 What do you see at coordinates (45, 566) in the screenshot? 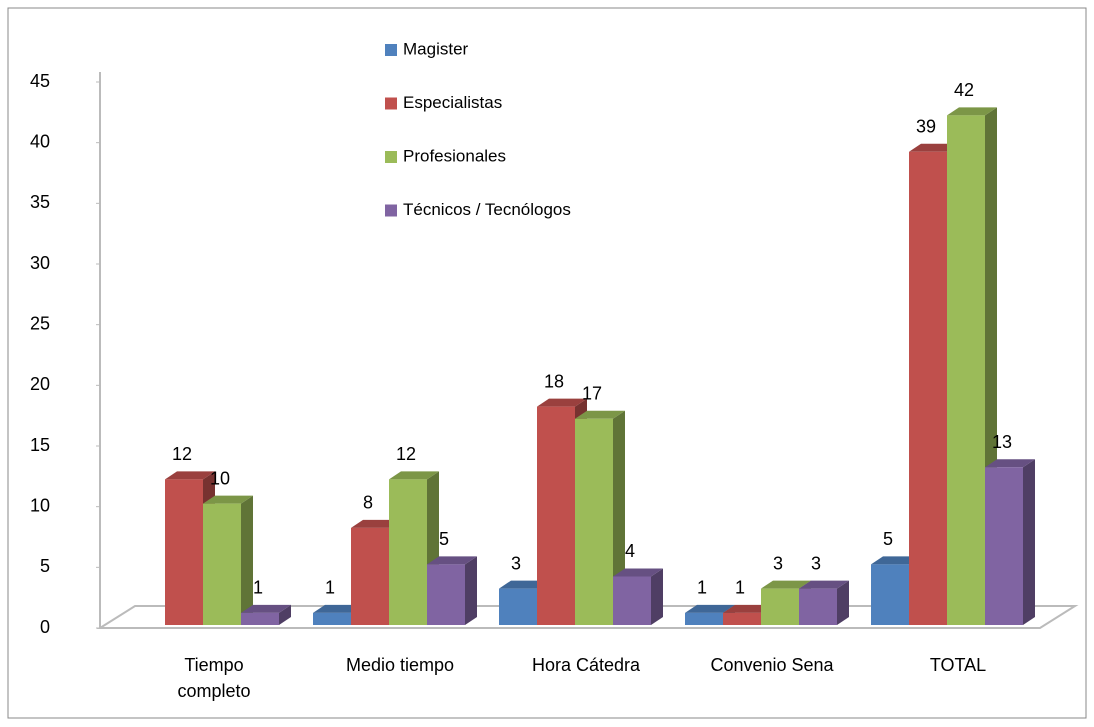
I see `y-tick-label: 5` at bounding box center [45, 566].